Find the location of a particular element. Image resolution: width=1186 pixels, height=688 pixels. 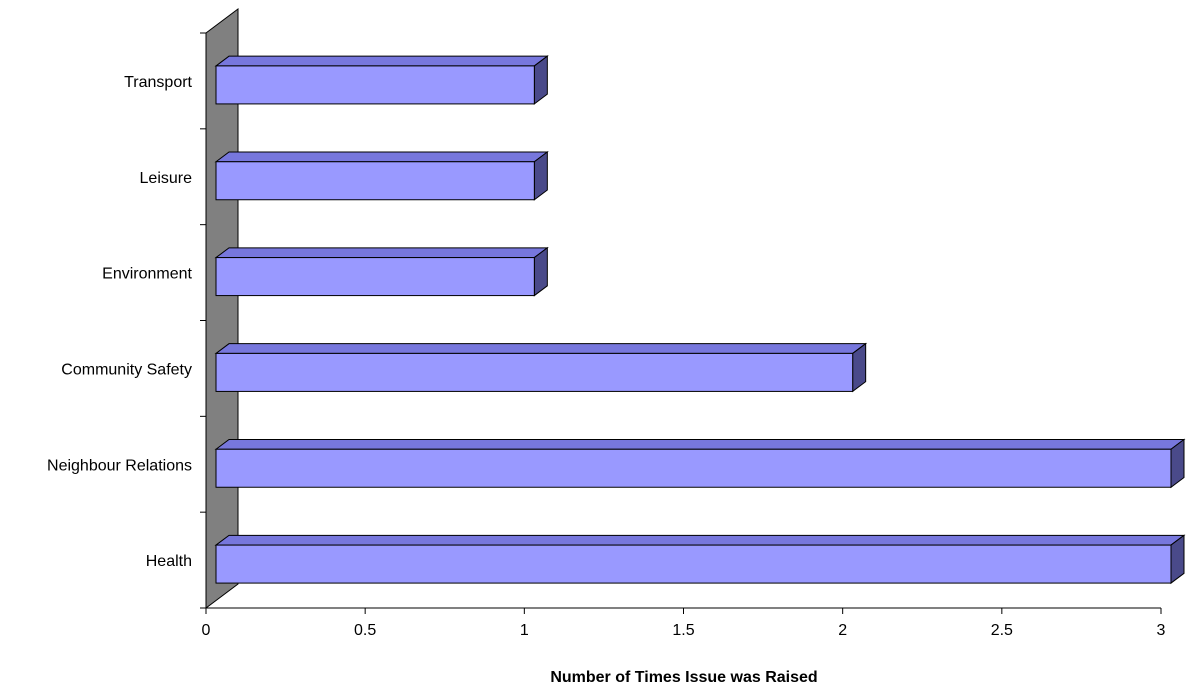

bar-health is located at coordinates (700, 559).